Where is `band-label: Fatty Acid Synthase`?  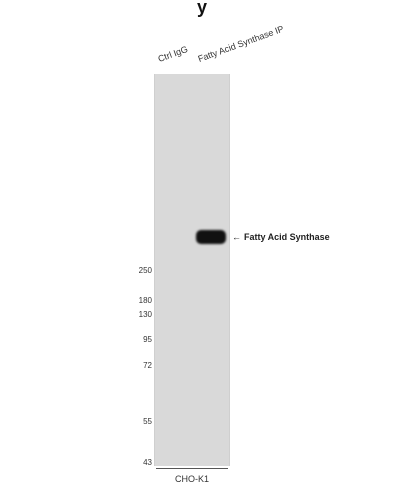 band-label: Fatty Acid Synthase is located at coordinates (287, 237).